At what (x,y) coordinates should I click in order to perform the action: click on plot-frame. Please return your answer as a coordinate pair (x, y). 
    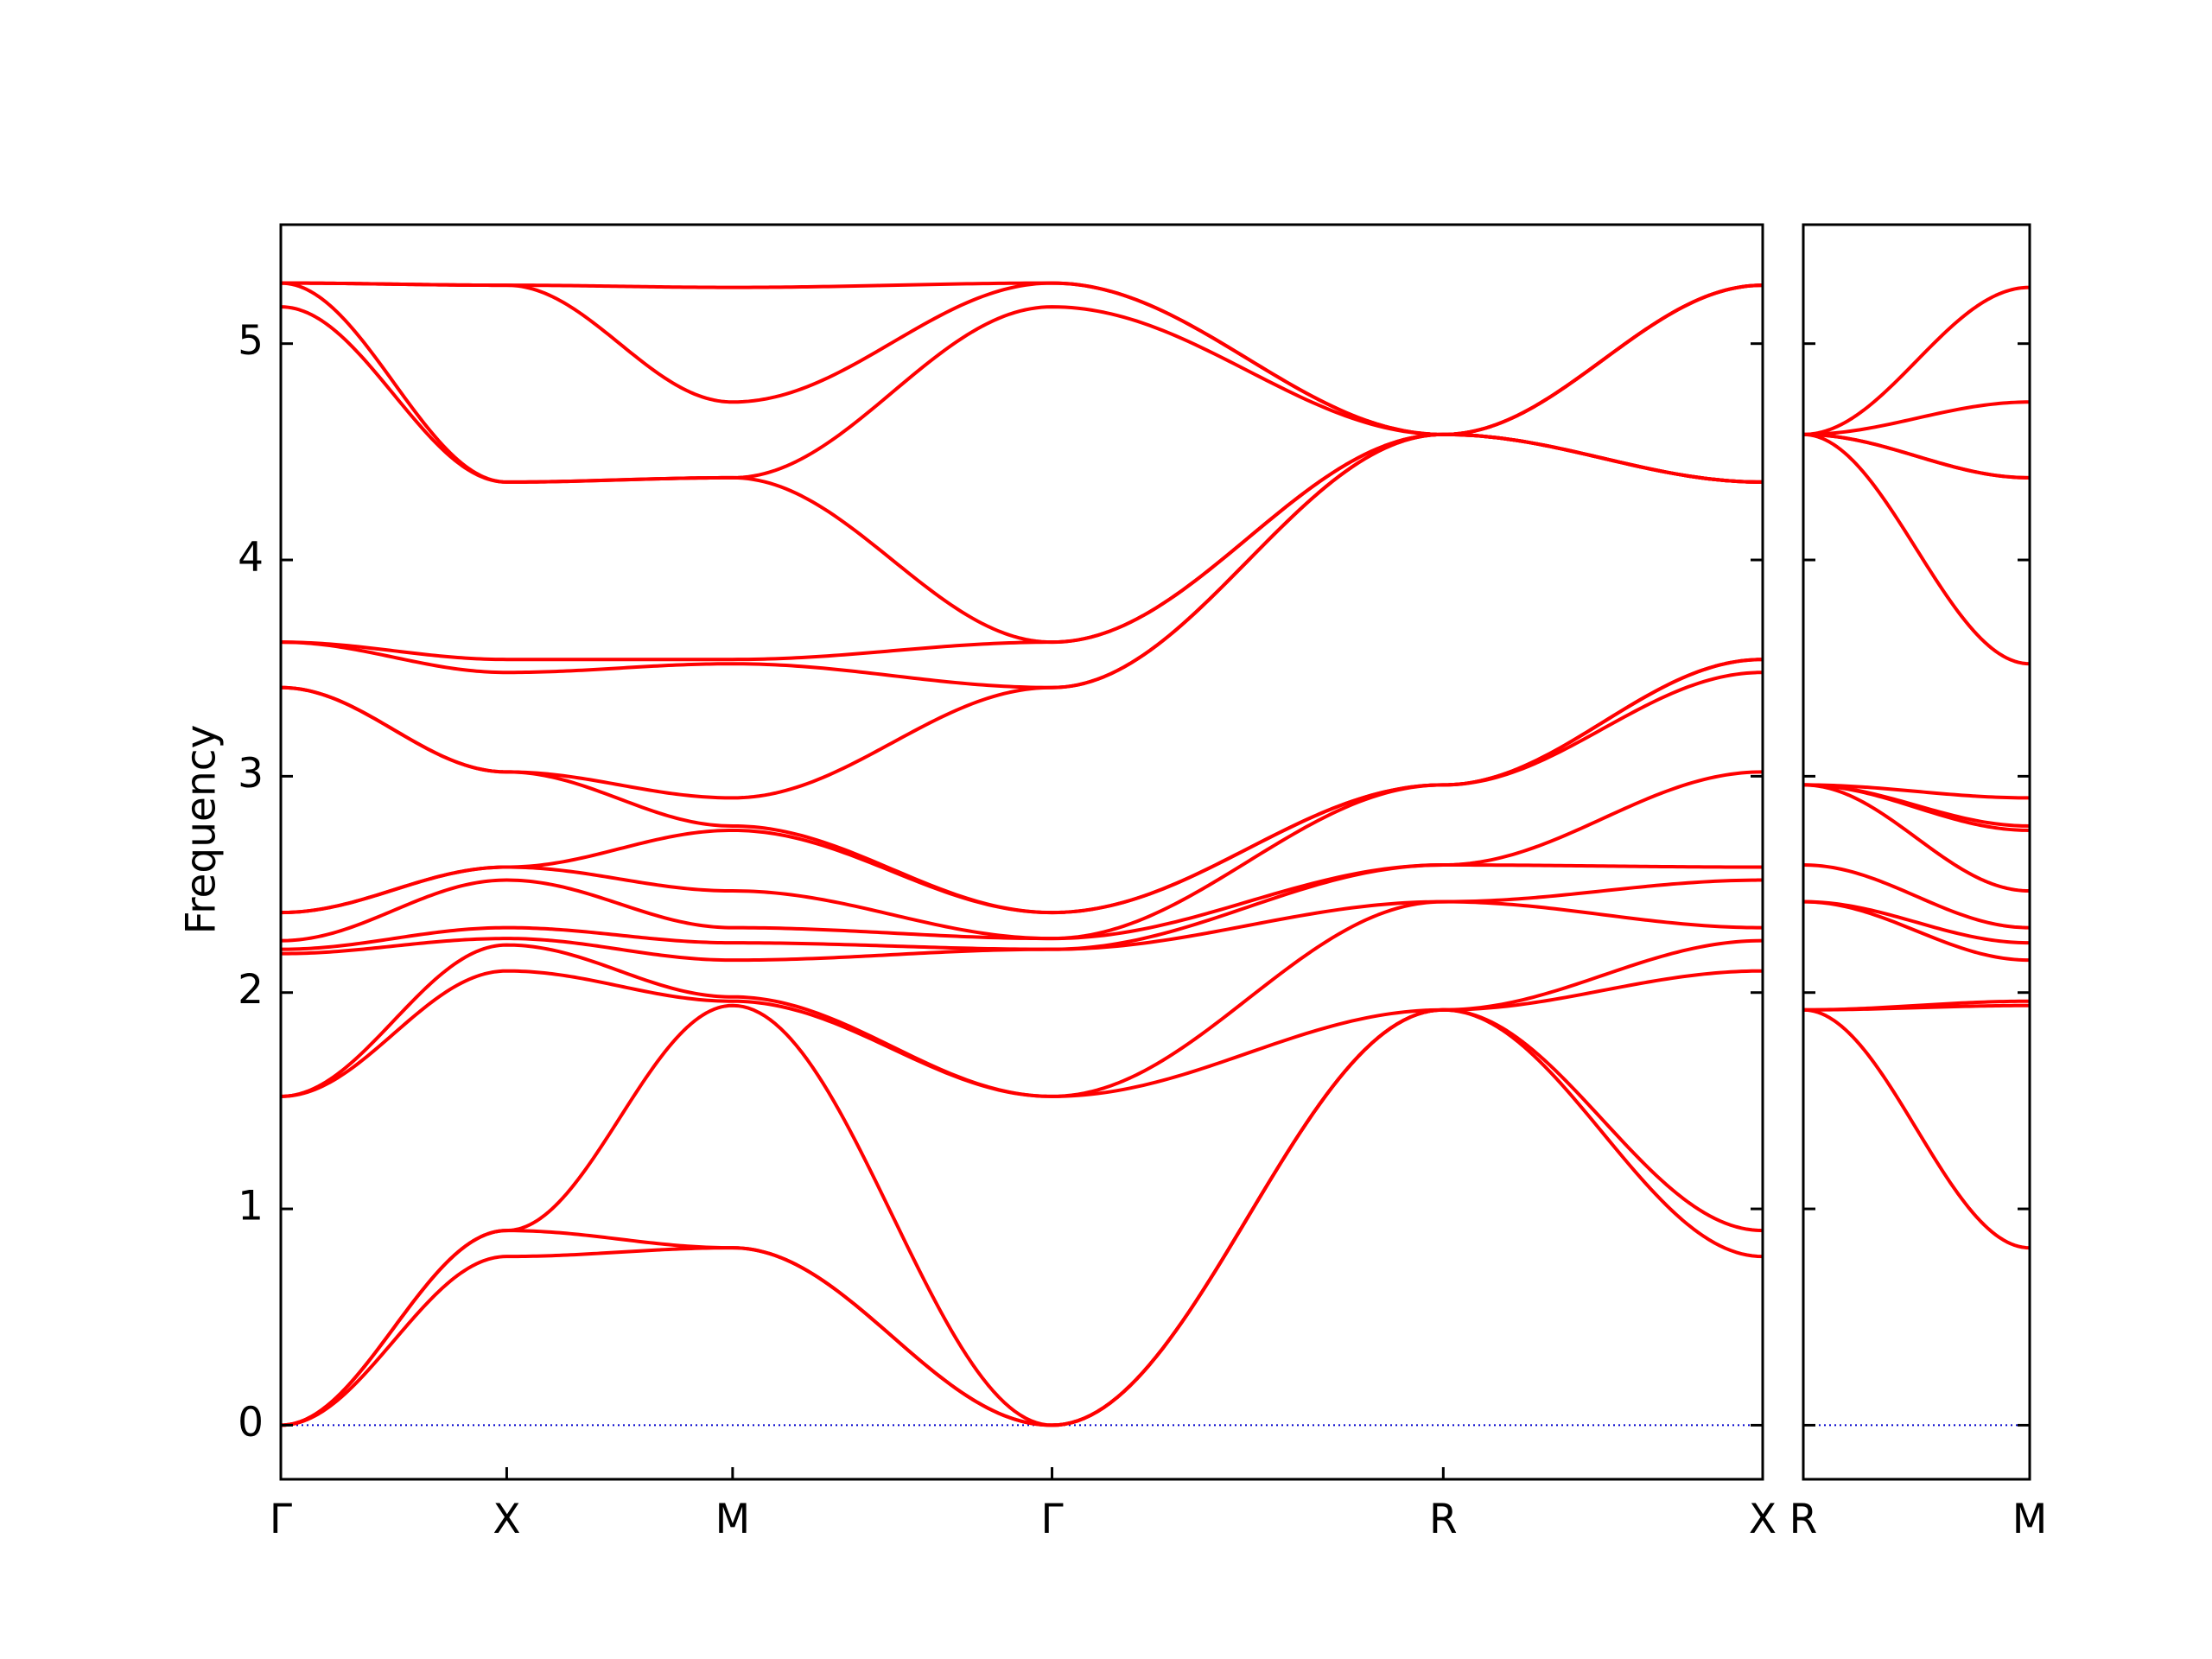
    Looking at the image, I should click on (1916, 852).